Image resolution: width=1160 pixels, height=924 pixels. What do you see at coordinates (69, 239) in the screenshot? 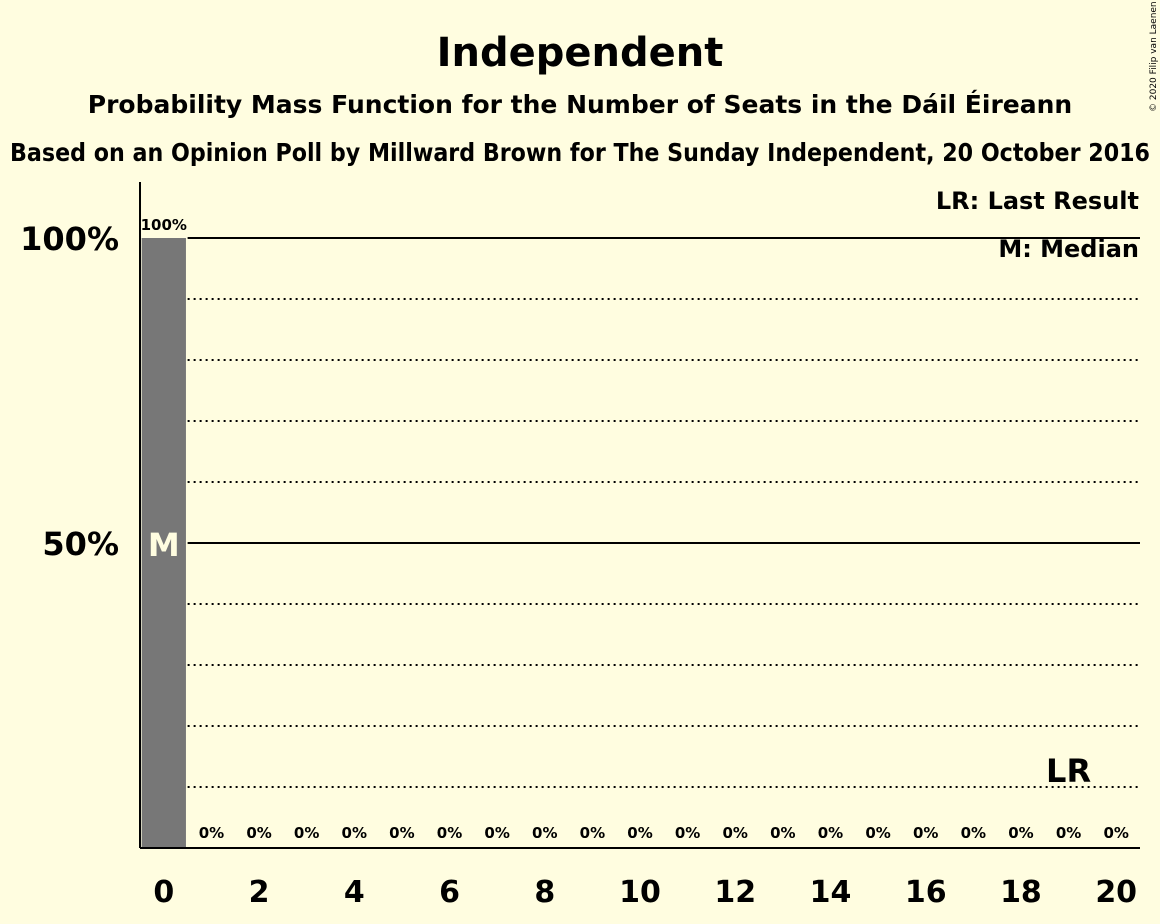
I see `y-tick-label: 100%` at bounding box center [69, 239].